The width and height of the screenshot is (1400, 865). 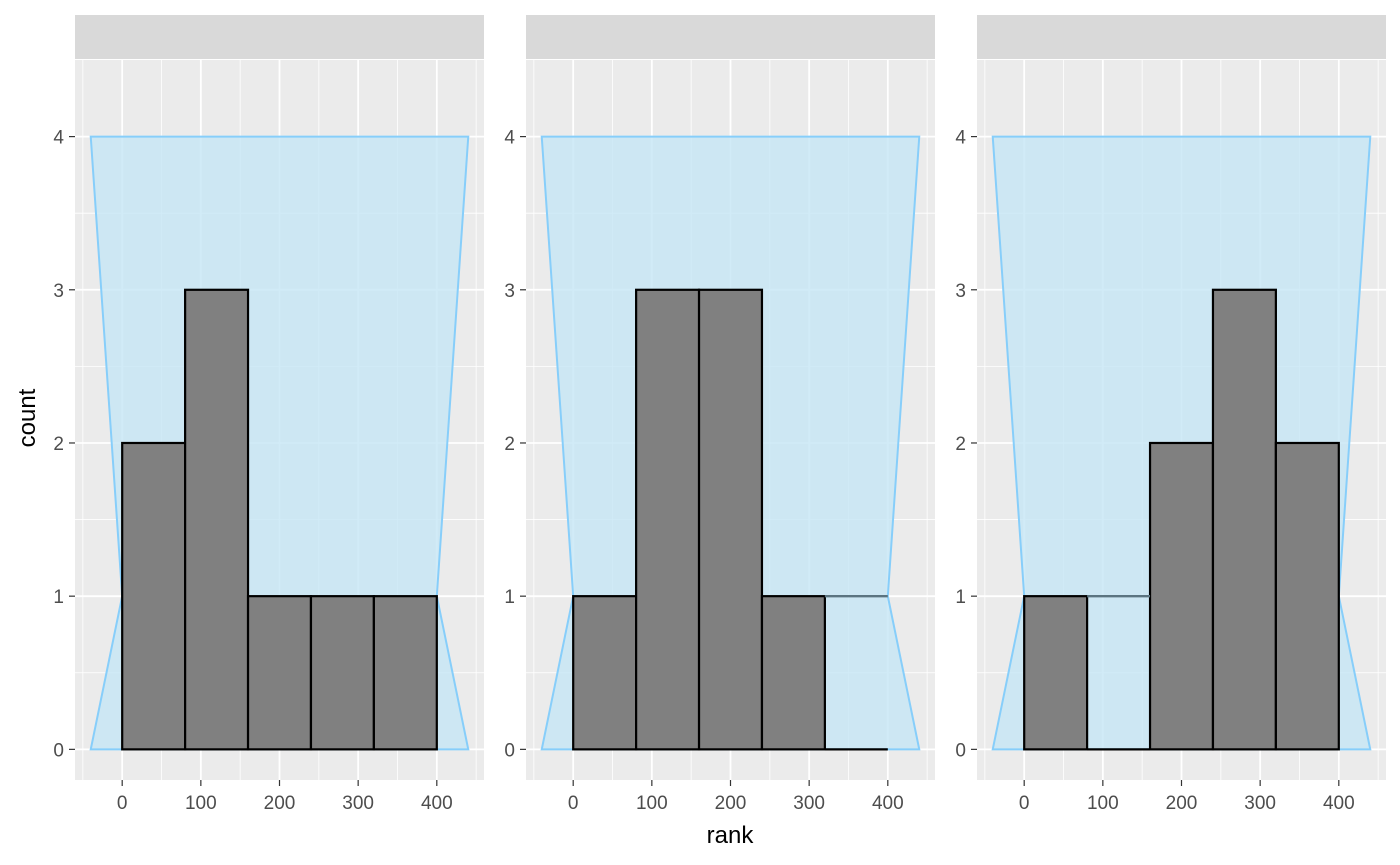 I want to click on x-axis-title: rank, so click(x=731, y=835).